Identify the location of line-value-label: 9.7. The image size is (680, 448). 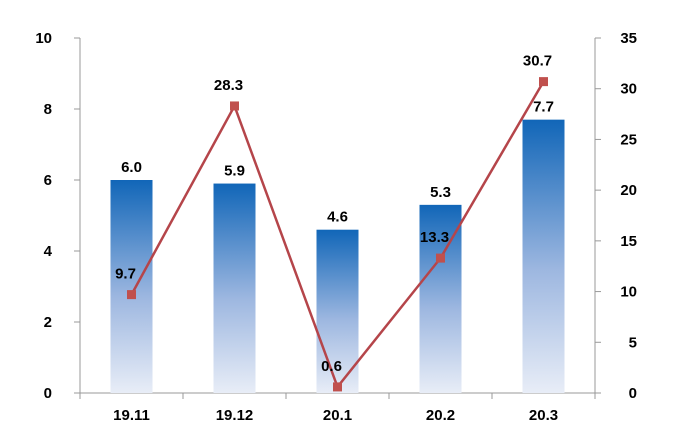
(125, 274).